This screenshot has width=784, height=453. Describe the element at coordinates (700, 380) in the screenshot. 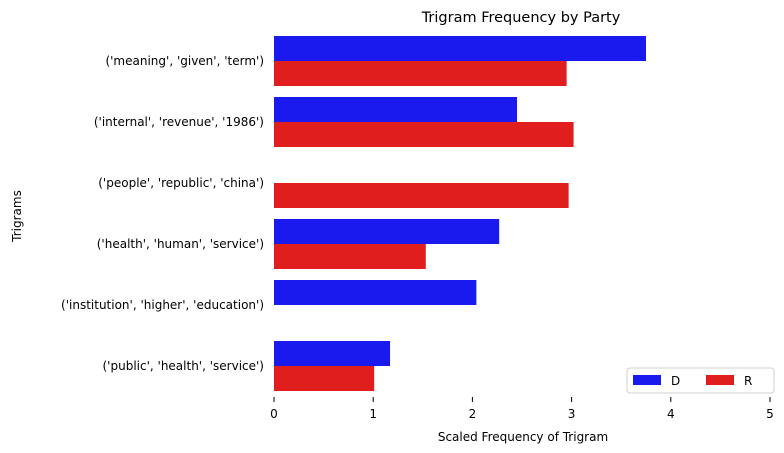

I see `legend-frame` at that location.